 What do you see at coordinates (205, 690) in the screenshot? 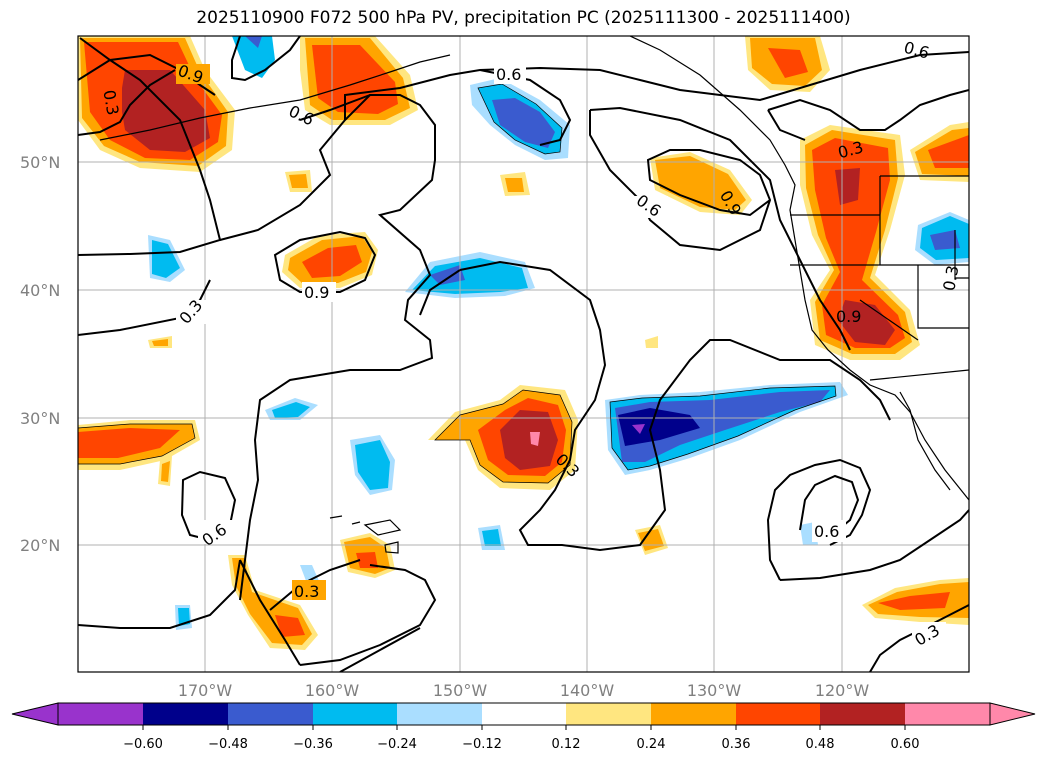
I see `lon-label-170w: 170°W` at bounding box center [205, 690].